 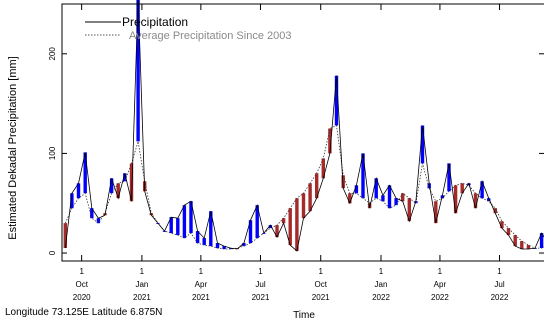 What do you see at coordinates (155, 22) in the screenshot?
I see `legend-entry-precipitation: Precipitation` at bounding box center [155, 22].